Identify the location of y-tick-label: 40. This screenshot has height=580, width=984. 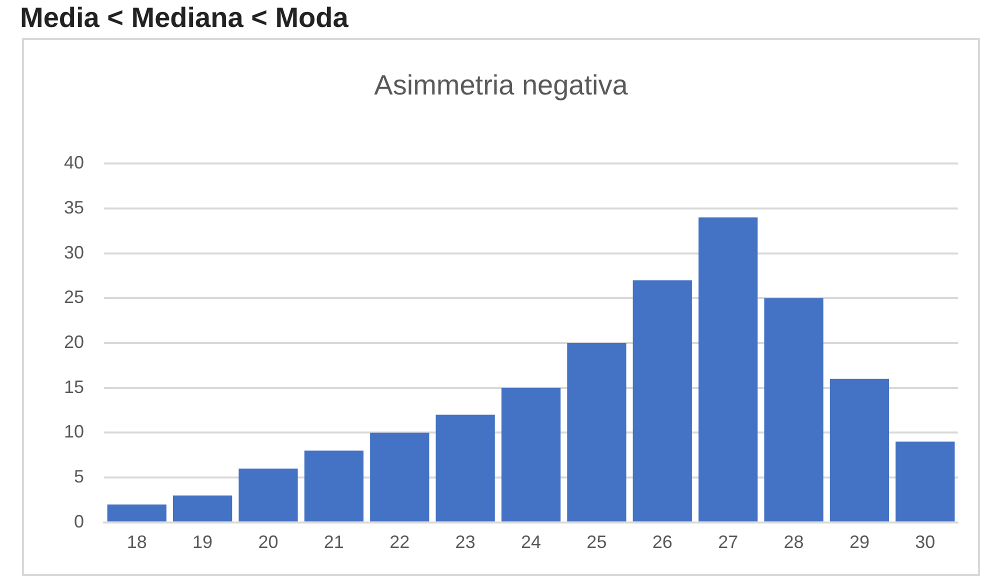
(74, 162).